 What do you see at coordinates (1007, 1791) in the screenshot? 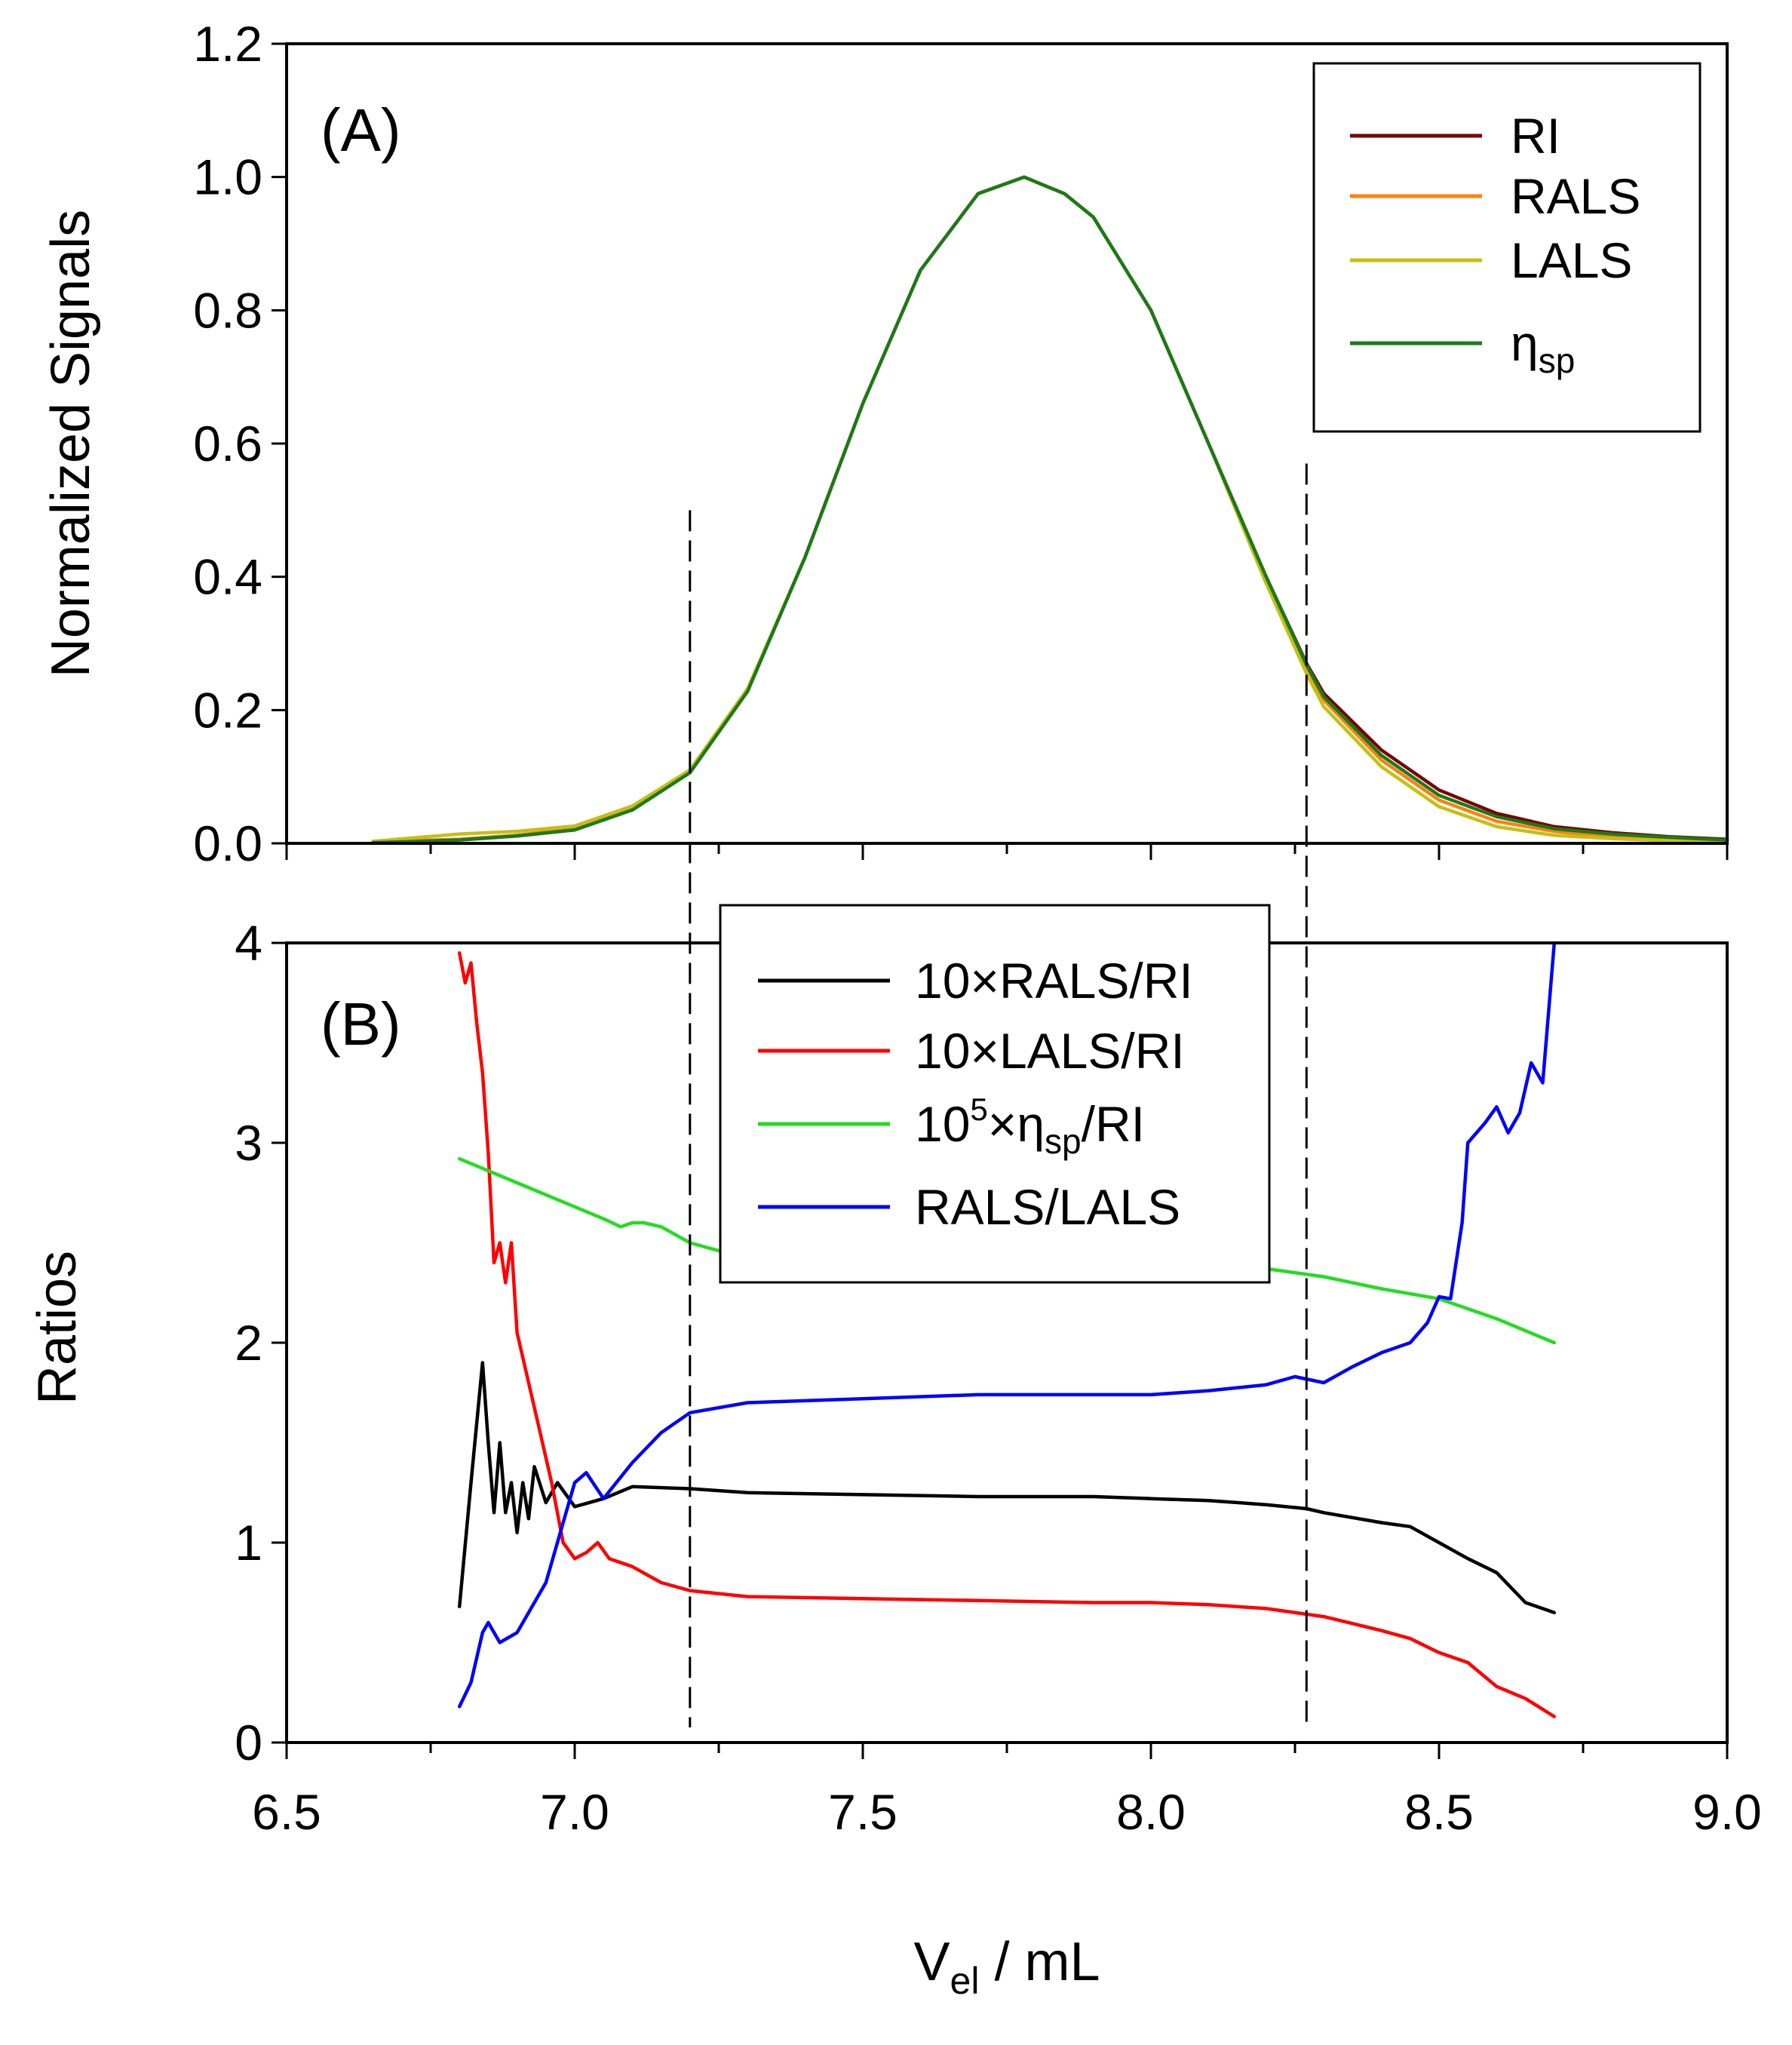
I see `panel-b-x-axis: 6.5 7.0 7.5 8.0 8.5 9.0` at bounding box center [1007, 1791].